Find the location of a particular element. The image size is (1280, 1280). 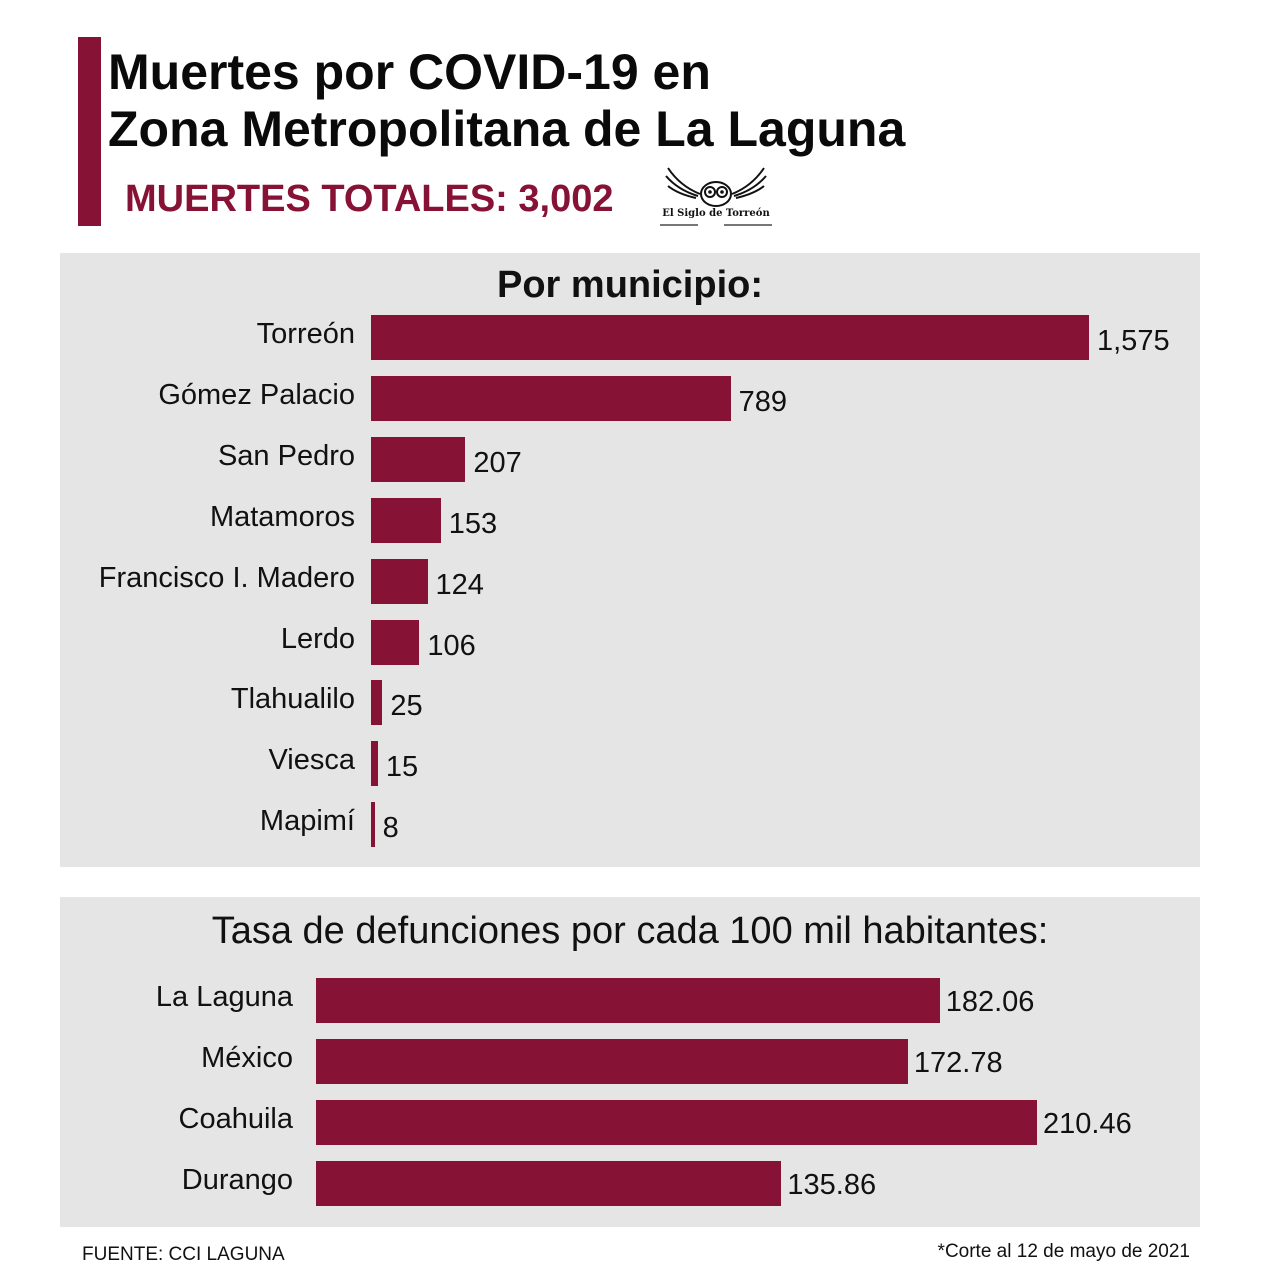

value-label: 153 is located at coordinates (473, 523).